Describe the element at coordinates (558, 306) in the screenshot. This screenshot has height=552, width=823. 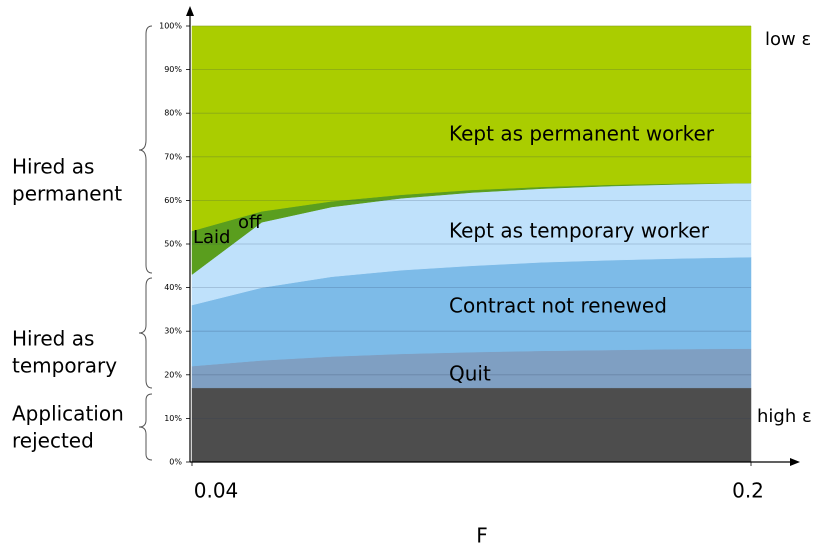
I see `area-label: Contract not renewed` at that location.